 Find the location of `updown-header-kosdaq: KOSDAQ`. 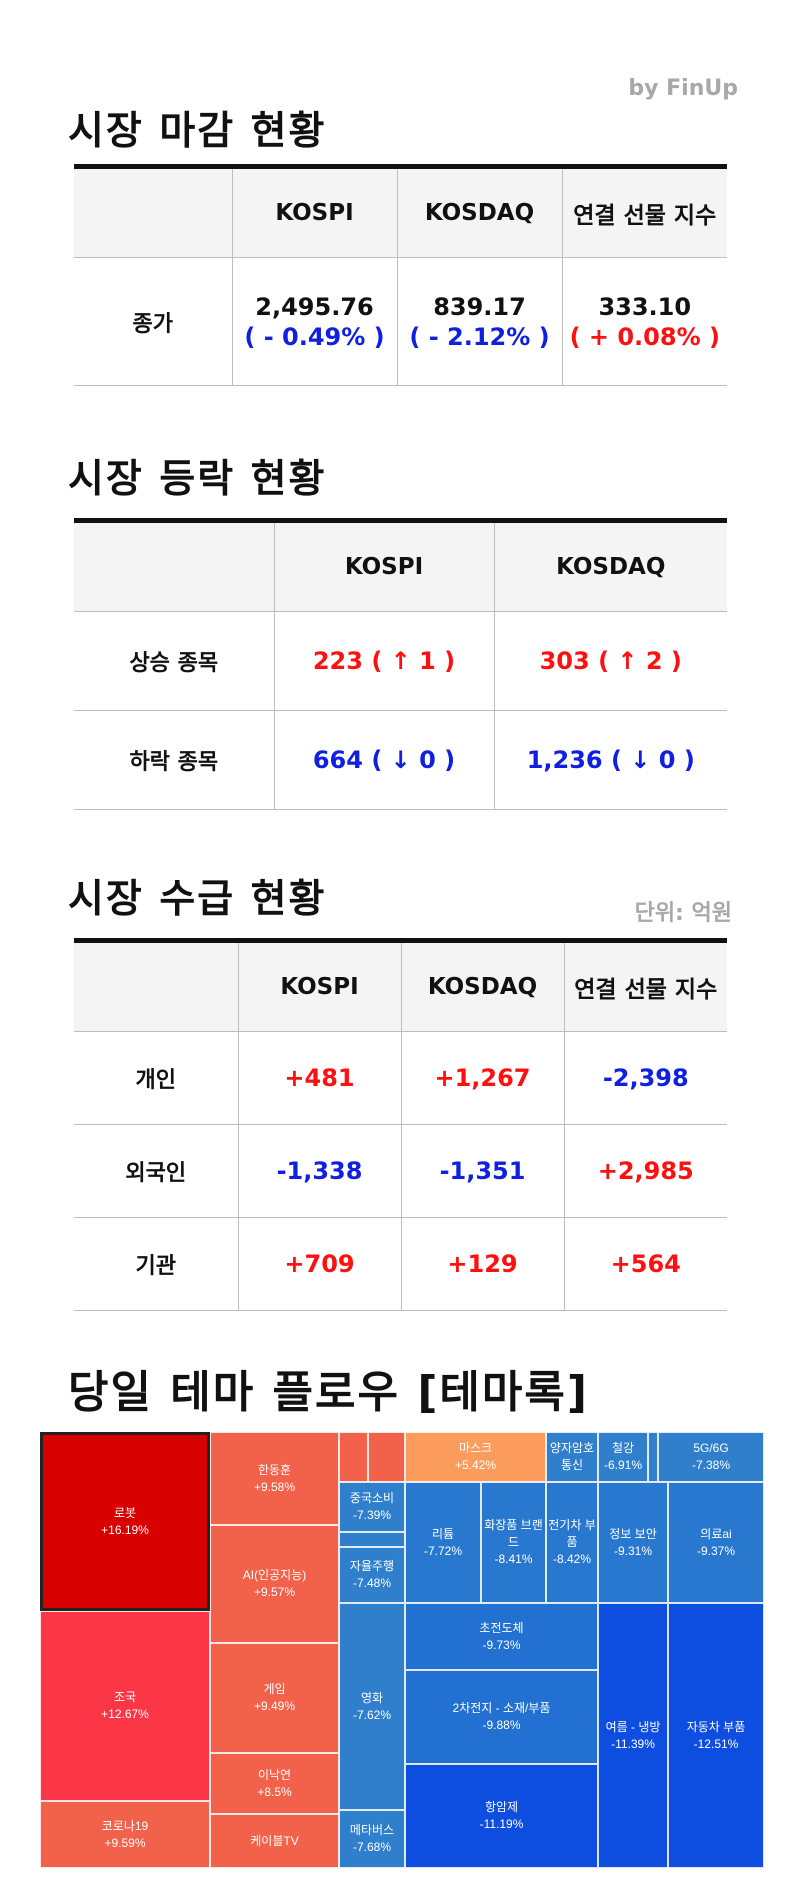

updown-header-kosdaq: KOSDAQ is located at coordinates (610, 566).